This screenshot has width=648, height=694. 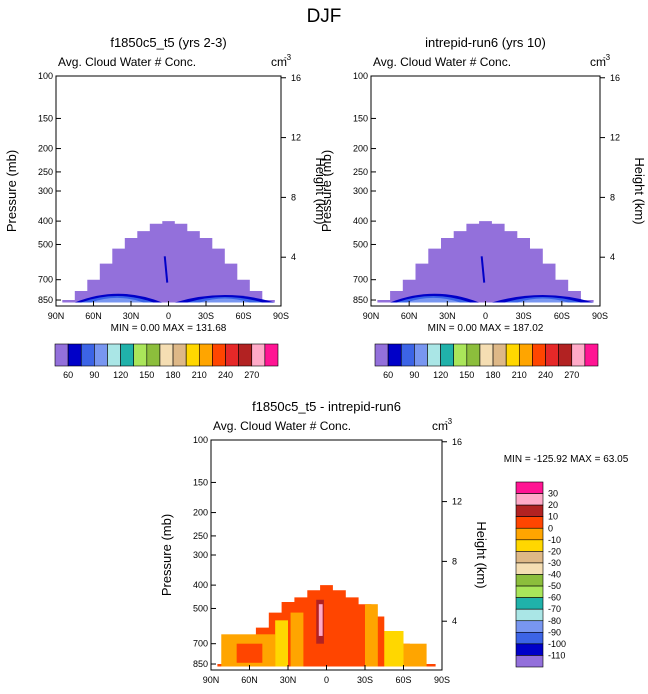 I want to click on y-tick-label: 400, so click(x=360, y=221).